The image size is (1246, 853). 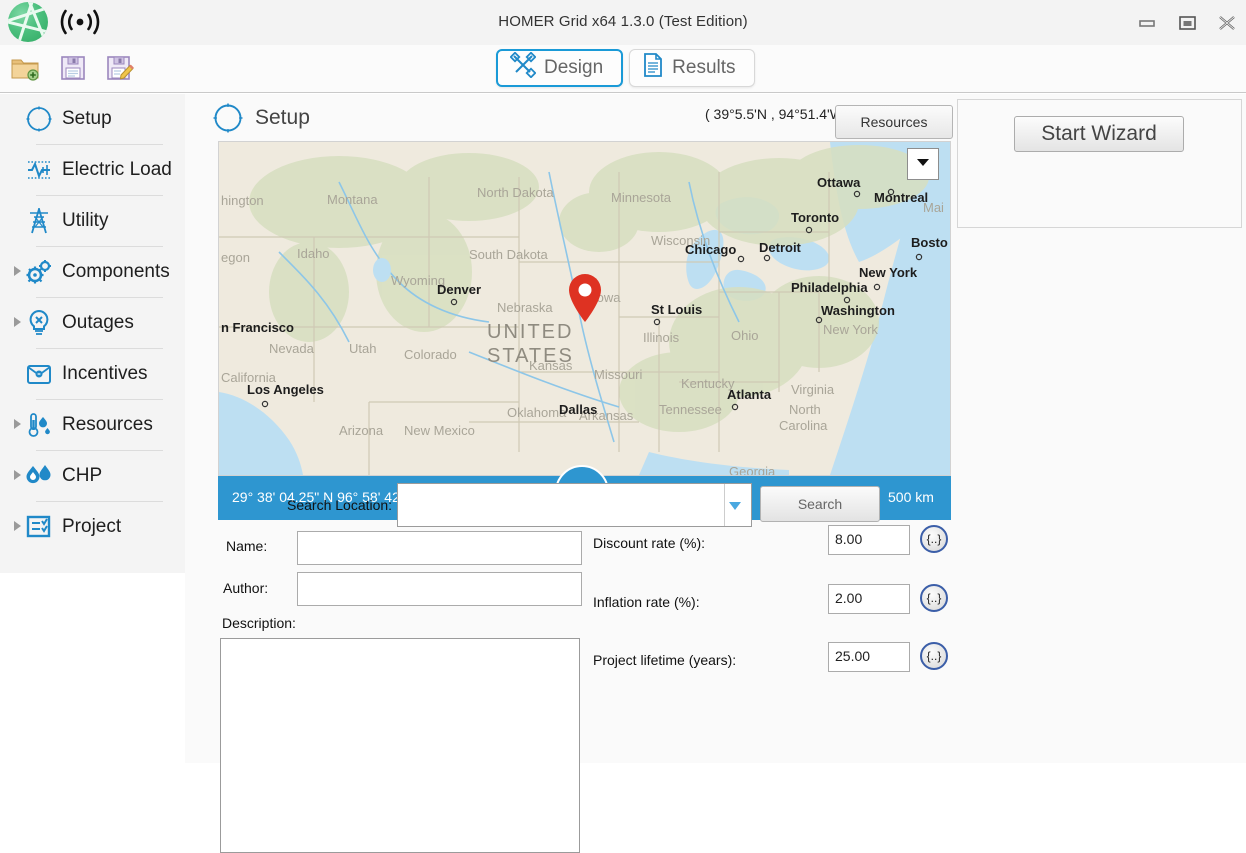 I want to click on svg-text: Toronto, so click(x=815, y=217).